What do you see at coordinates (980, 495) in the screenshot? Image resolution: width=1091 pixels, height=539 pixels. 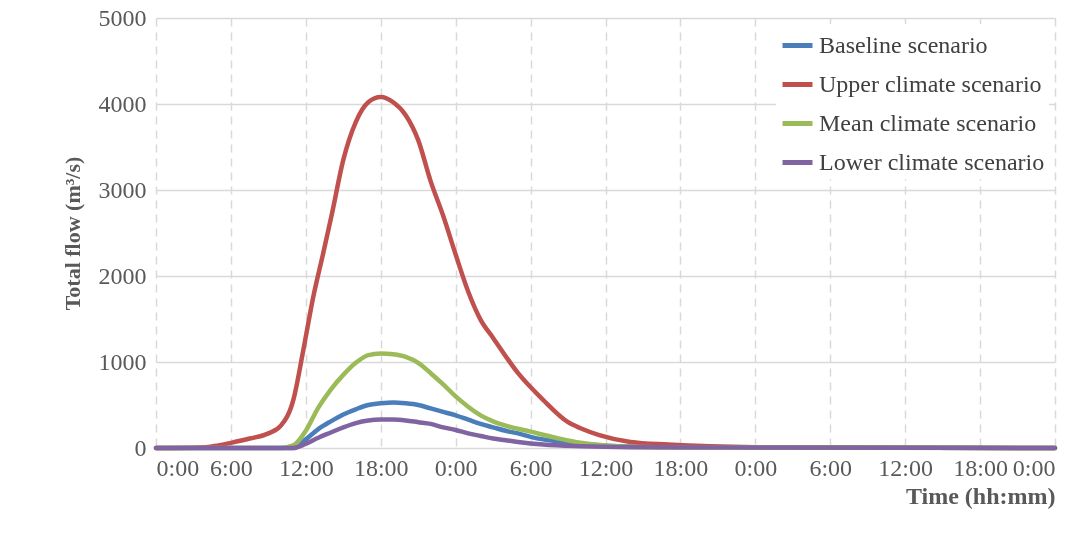 I see `x-axis-title: Time (hh:mm)` at bounding box center [980, 495].